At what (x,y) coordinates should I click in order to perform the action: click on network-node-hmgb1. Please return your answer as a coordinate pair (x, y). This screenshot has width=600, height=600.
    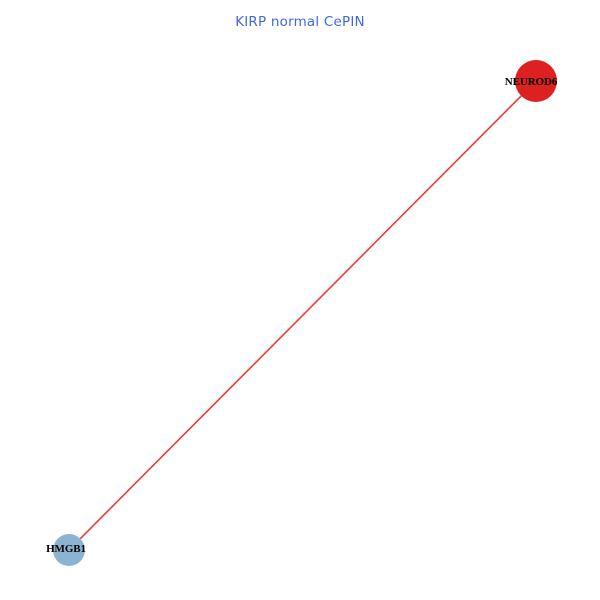
    Looking at the image, I should click on (69, 550).